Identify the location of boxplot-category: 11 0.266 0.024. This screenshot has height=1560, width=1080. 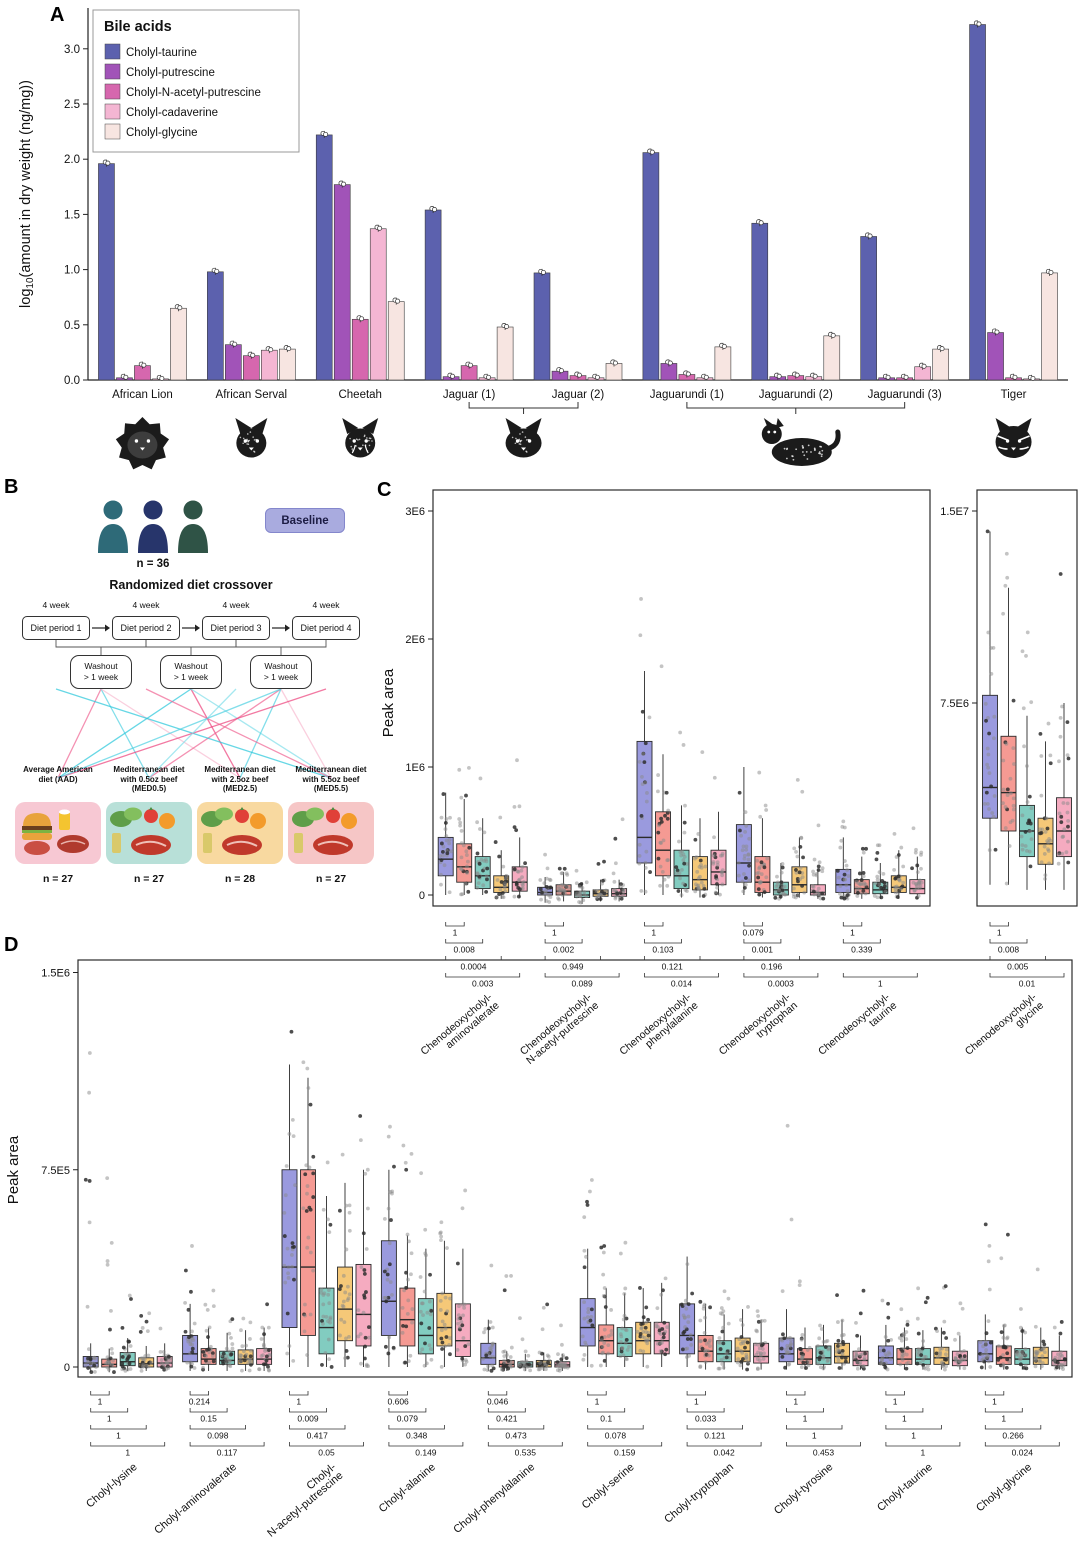
(1022, 1340).